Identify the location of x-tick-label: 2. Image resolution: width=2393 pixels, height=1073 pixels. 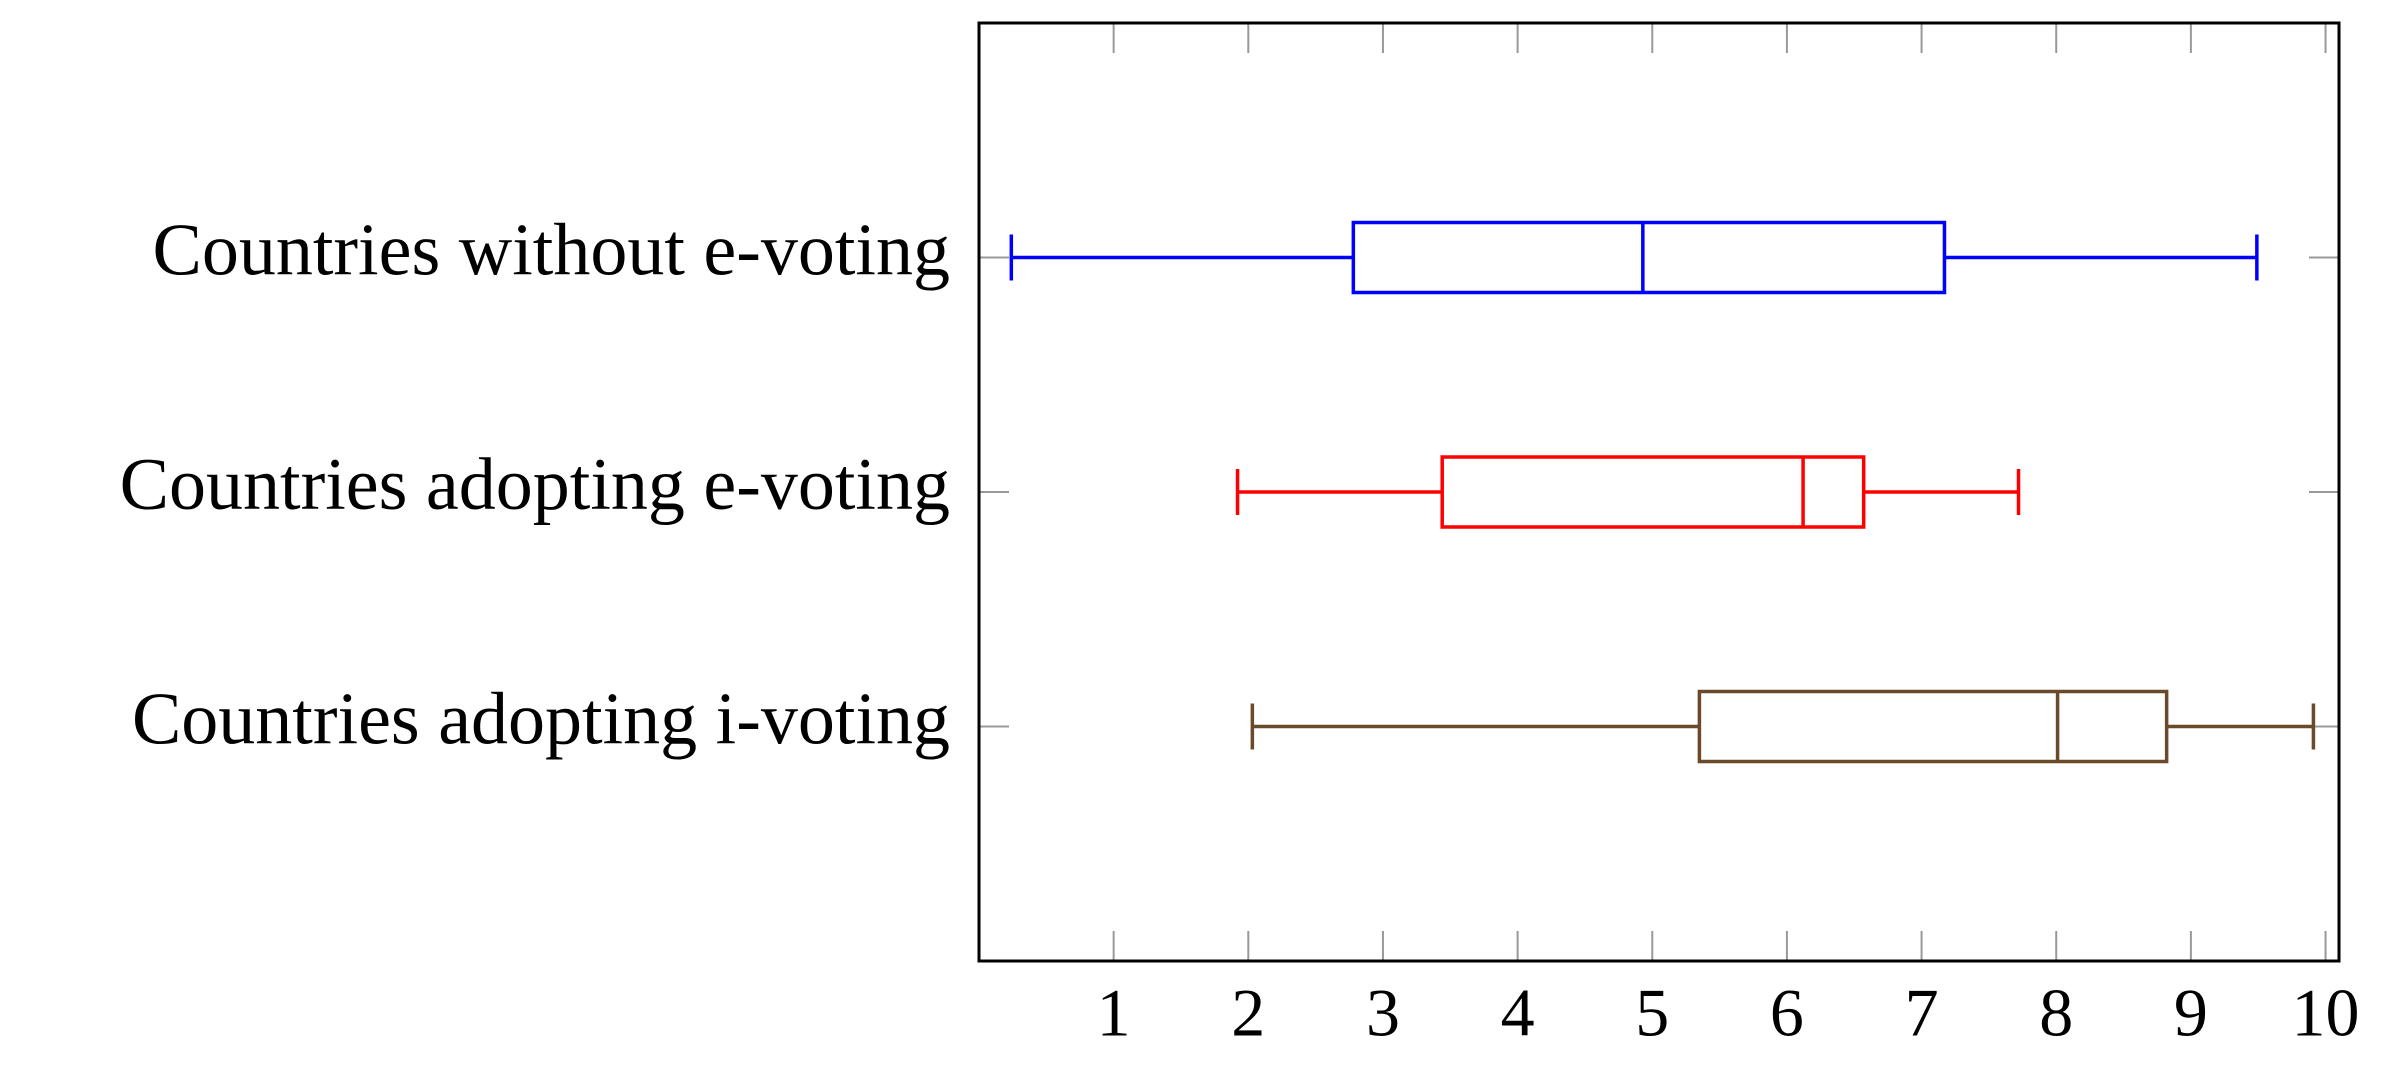
(1248, 1013).